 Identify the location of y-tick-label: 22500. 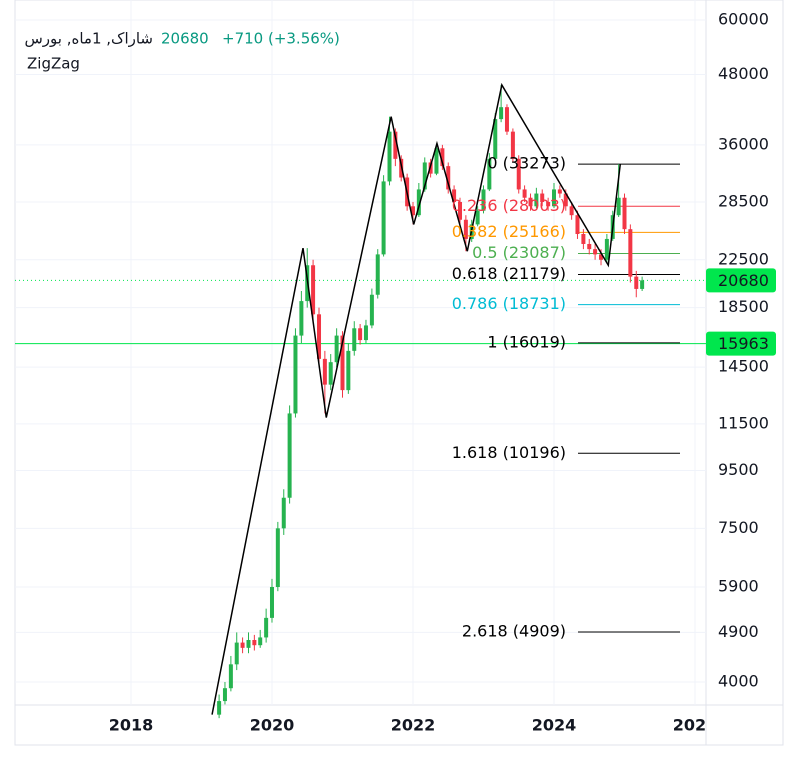
(743, 258).